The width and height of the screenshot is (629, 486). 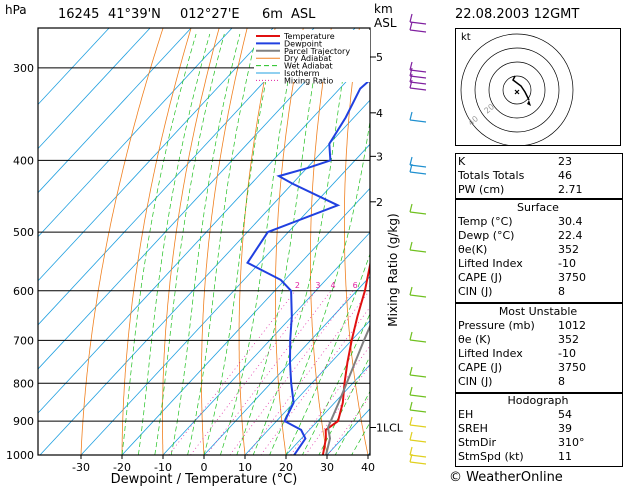 What do you see at coordinates (538, 400) in the screenshot?
I see `hodograph-title: Hodograph` at bounding box center [538, 400].